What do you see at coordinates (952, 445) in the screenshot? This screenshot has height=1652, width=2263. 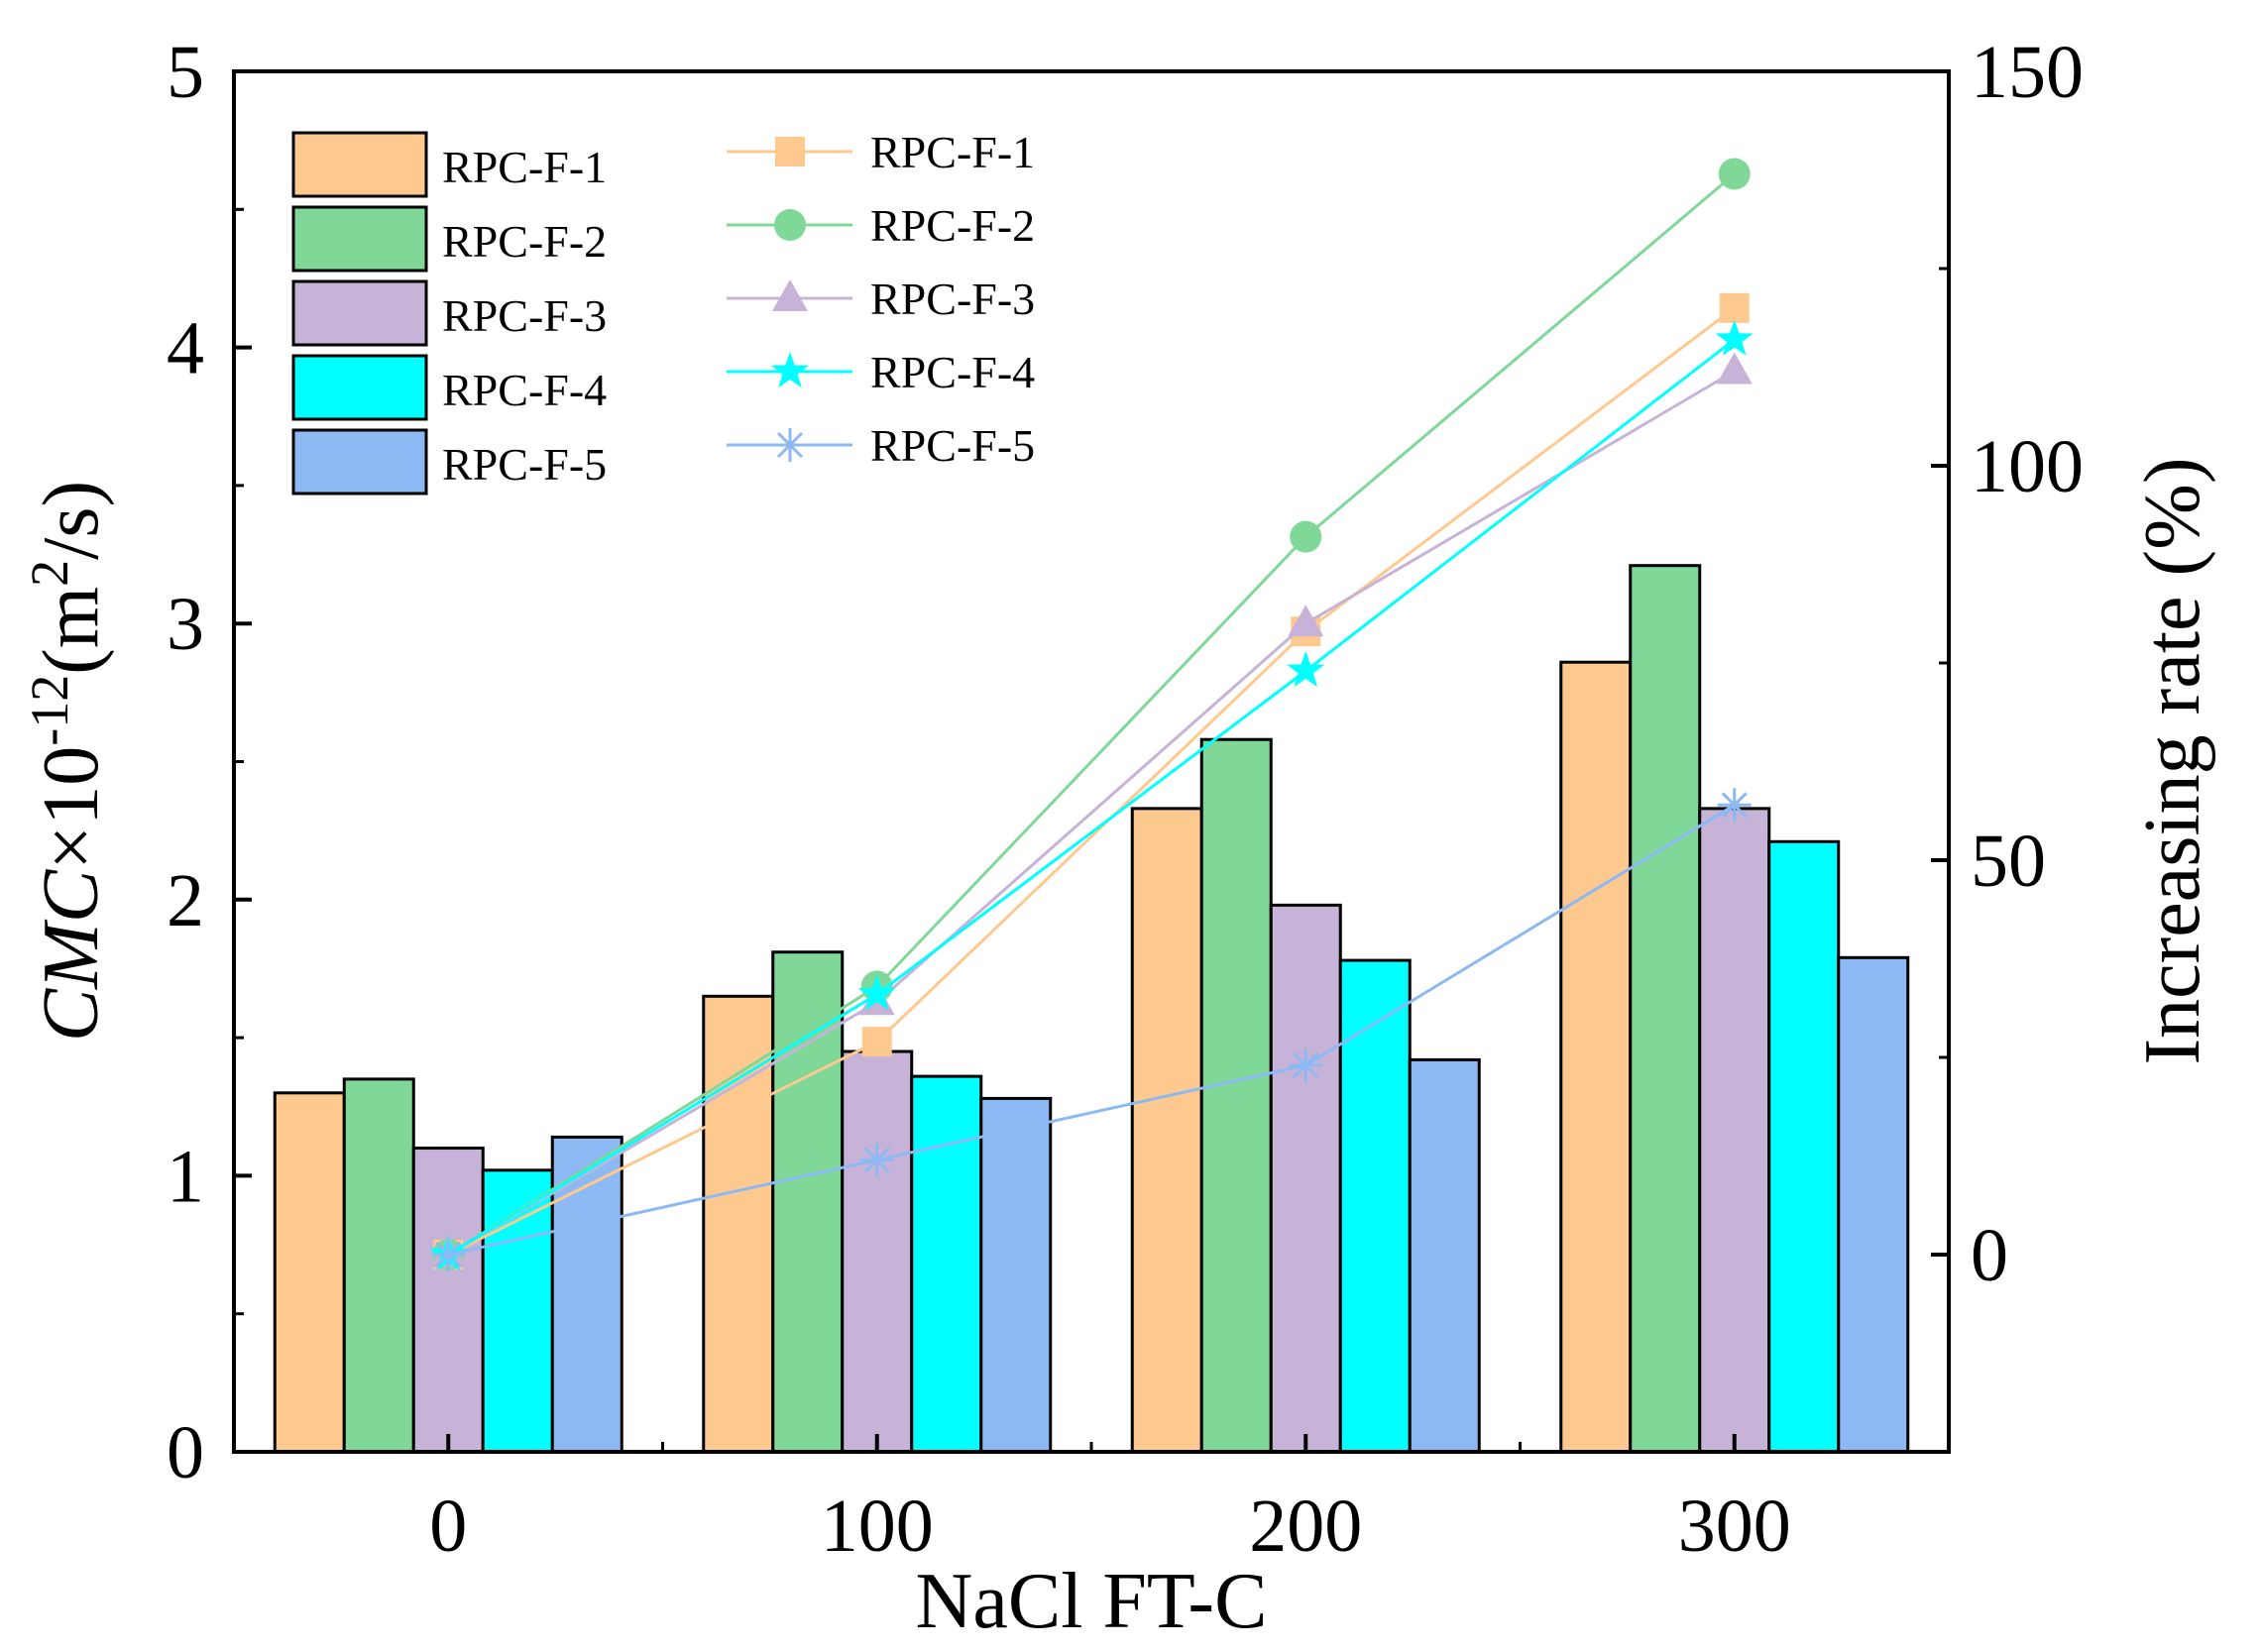 I see `legend-line-label-rpc-f-5: RPC-F-5` at bounding box center [952, 445].